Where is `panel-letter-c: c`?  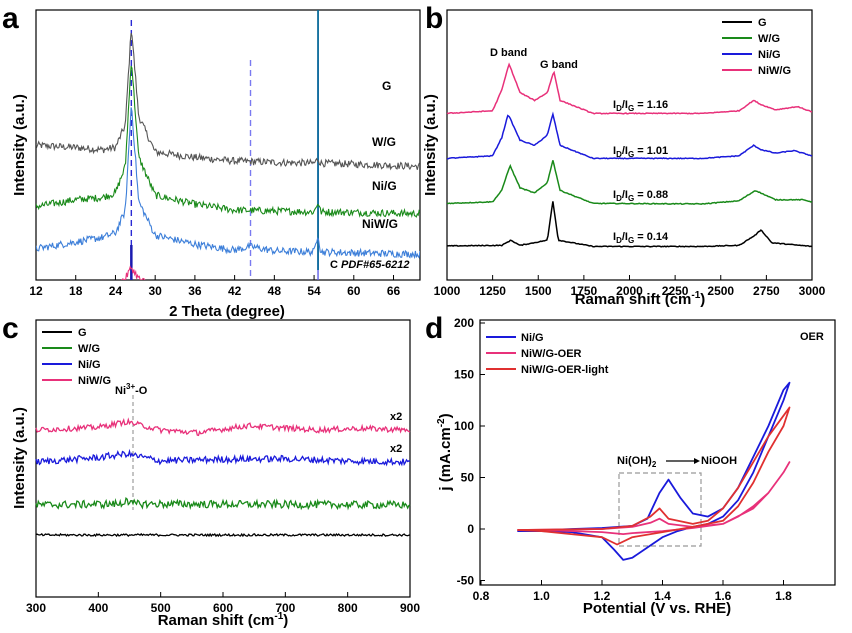
panel-letter-c: c is located at coordinates (10, 328).